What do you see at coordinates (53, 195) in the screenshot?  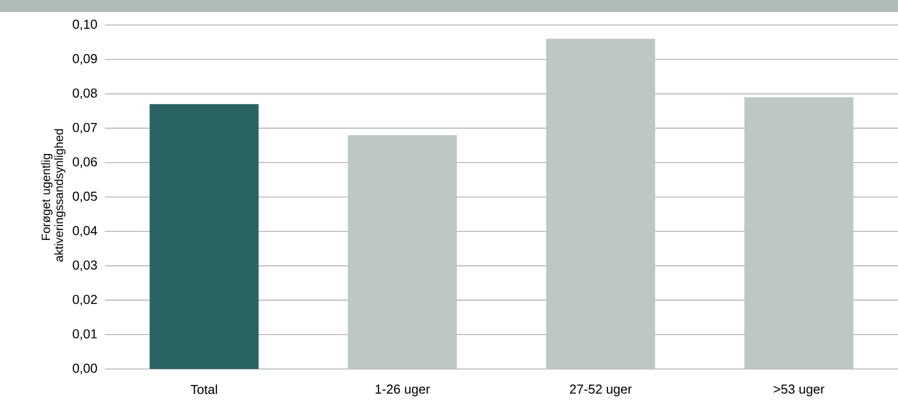 I see `y-axis-title: Forøget ugentlig aktiveringssandsynlighed` at bounding box center [53, 195].